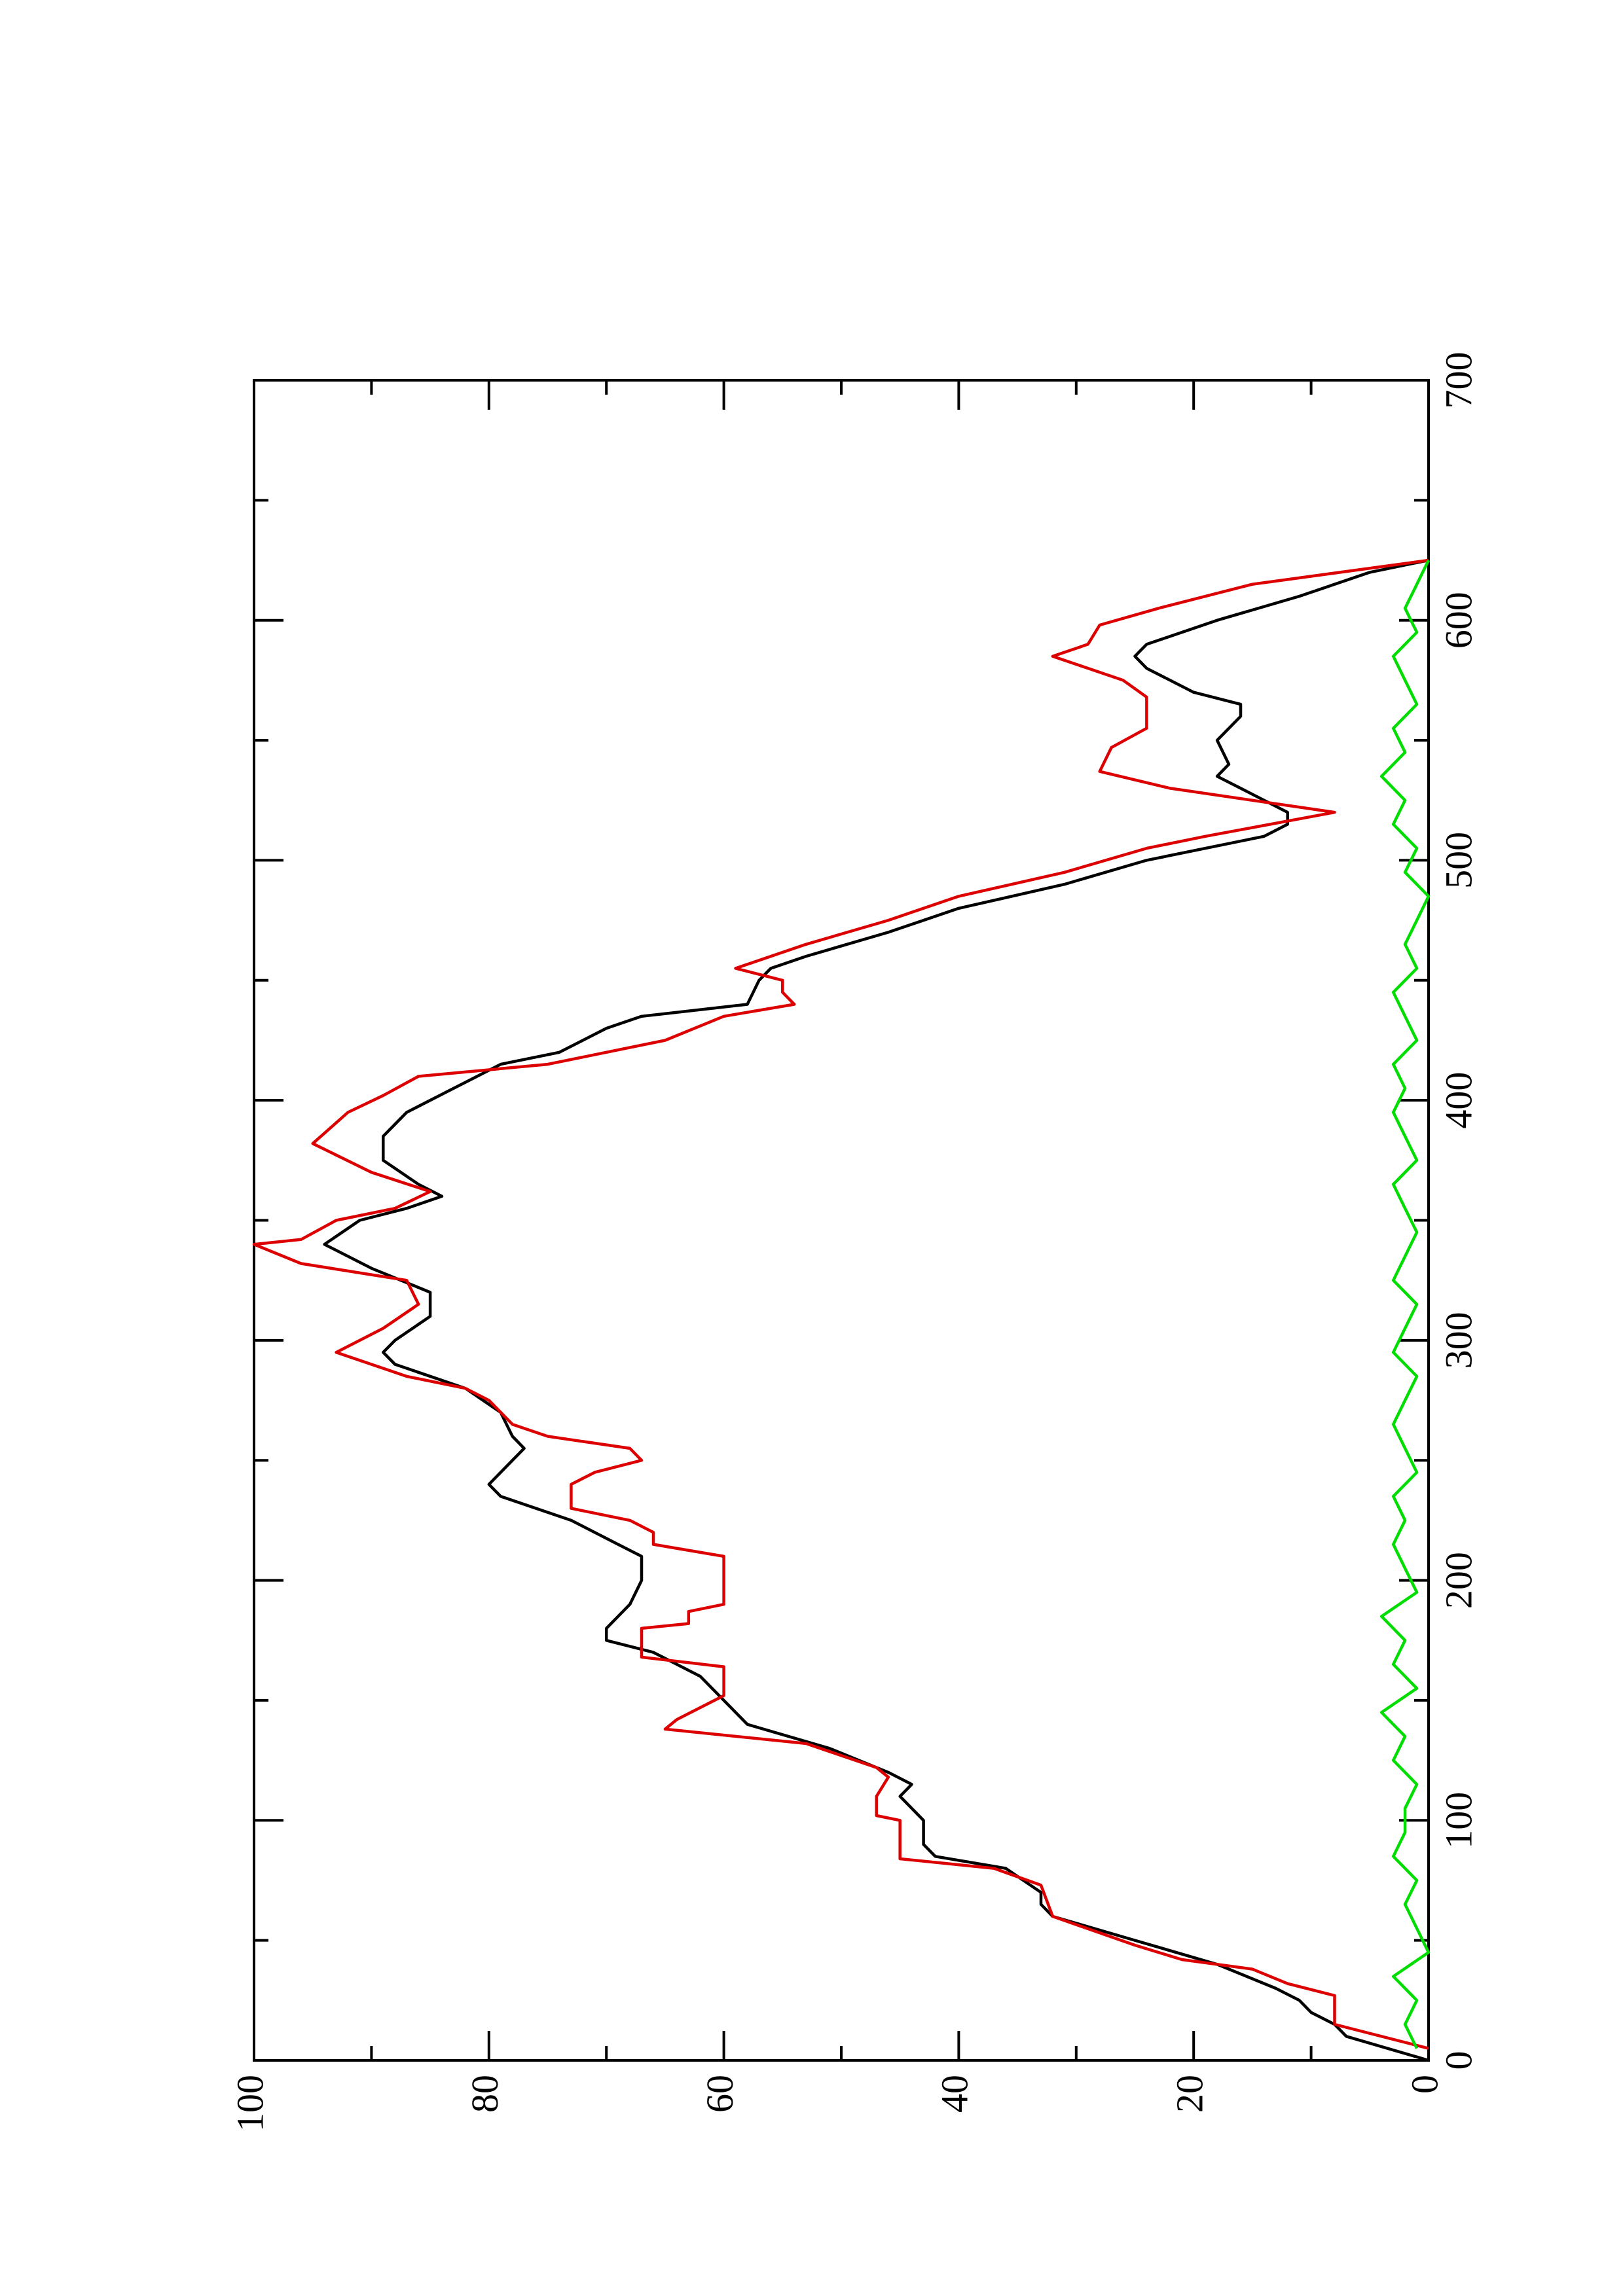  What do you see at coordinates (1458, 620) in the screenshot?
I see `x-tick-label: 600` at bounding box center [1458, 620].